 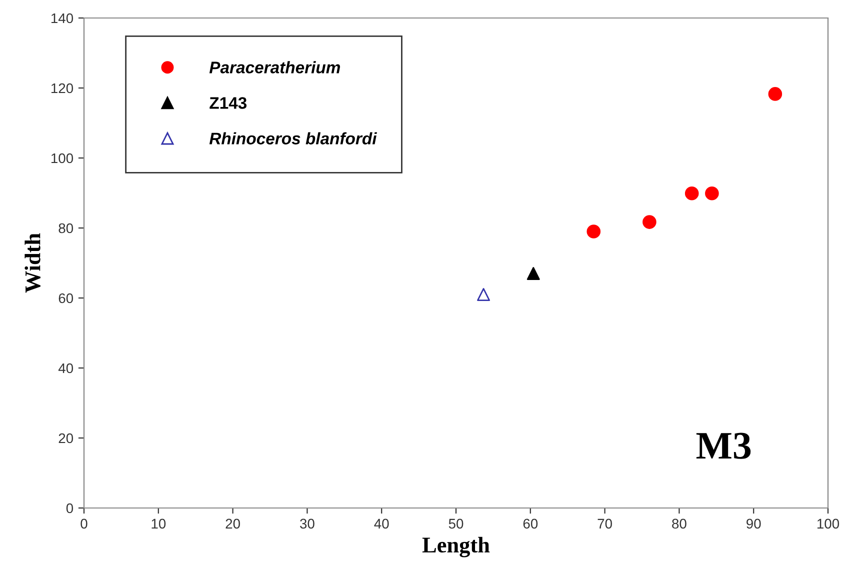 What do you see at coordinates (66, 368) in the screenshot?
I see `y-tick-label: 40` at bounding box center [66, 368].